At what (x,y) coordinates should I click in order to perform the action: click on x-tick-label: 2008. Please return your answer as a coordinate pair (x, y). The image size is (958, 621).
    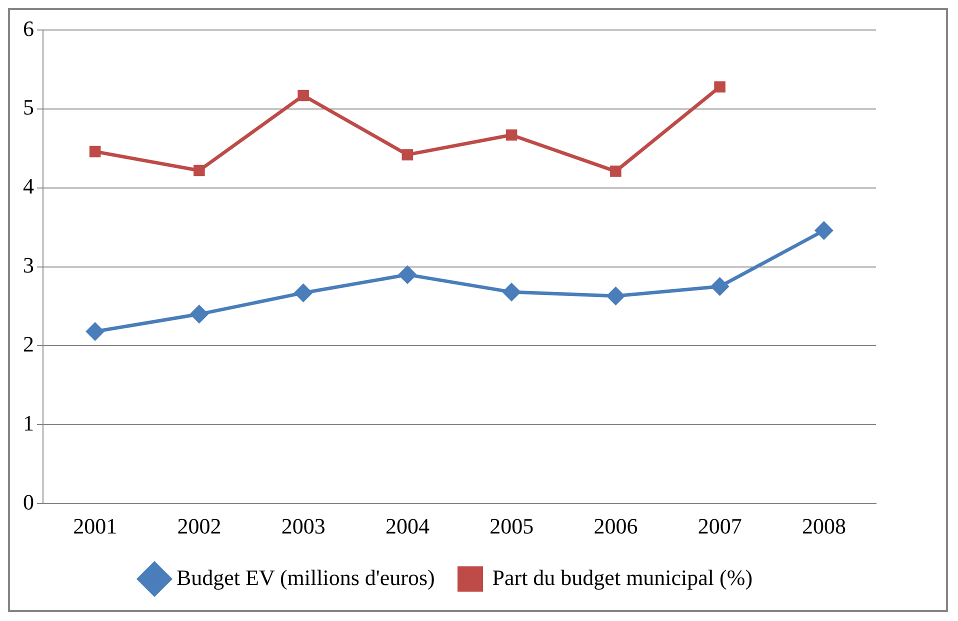
    Looking at the image, I should click on (824, 526).